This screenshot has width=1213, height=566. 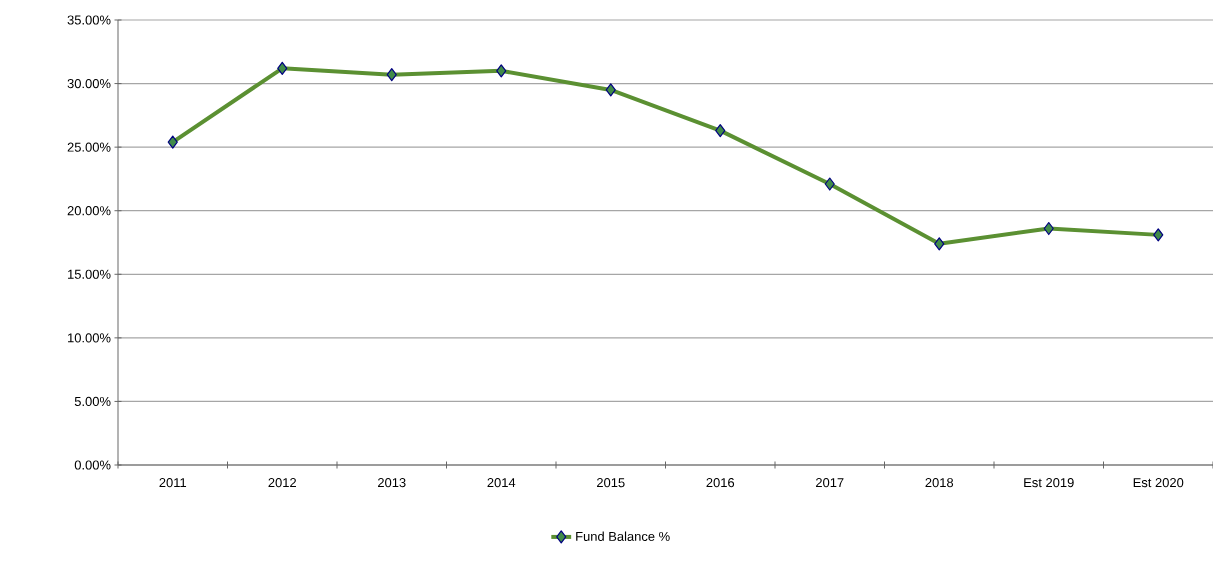 I want to click on y-tick-label: 30.00%, so click(x=89, y=83).